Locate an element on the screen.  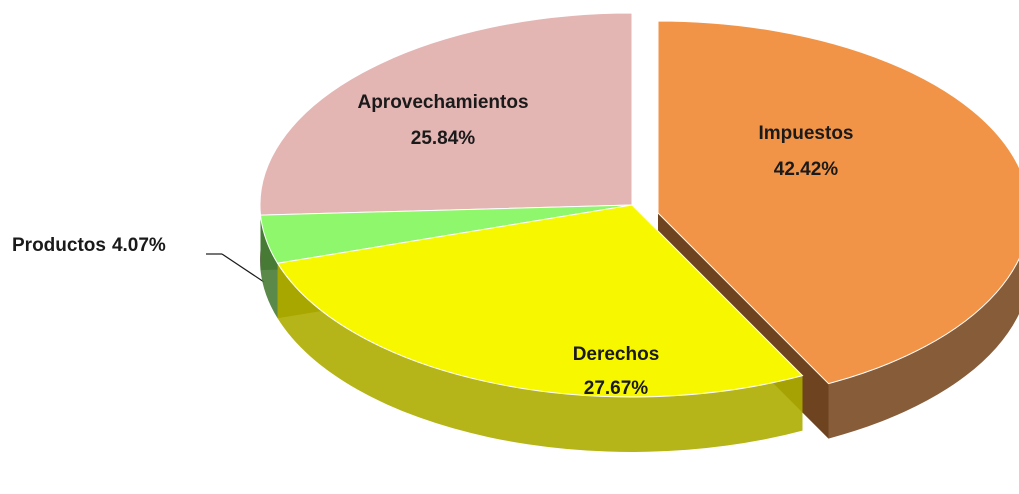
category-label: Derechos is located at coordinates (616, 354).